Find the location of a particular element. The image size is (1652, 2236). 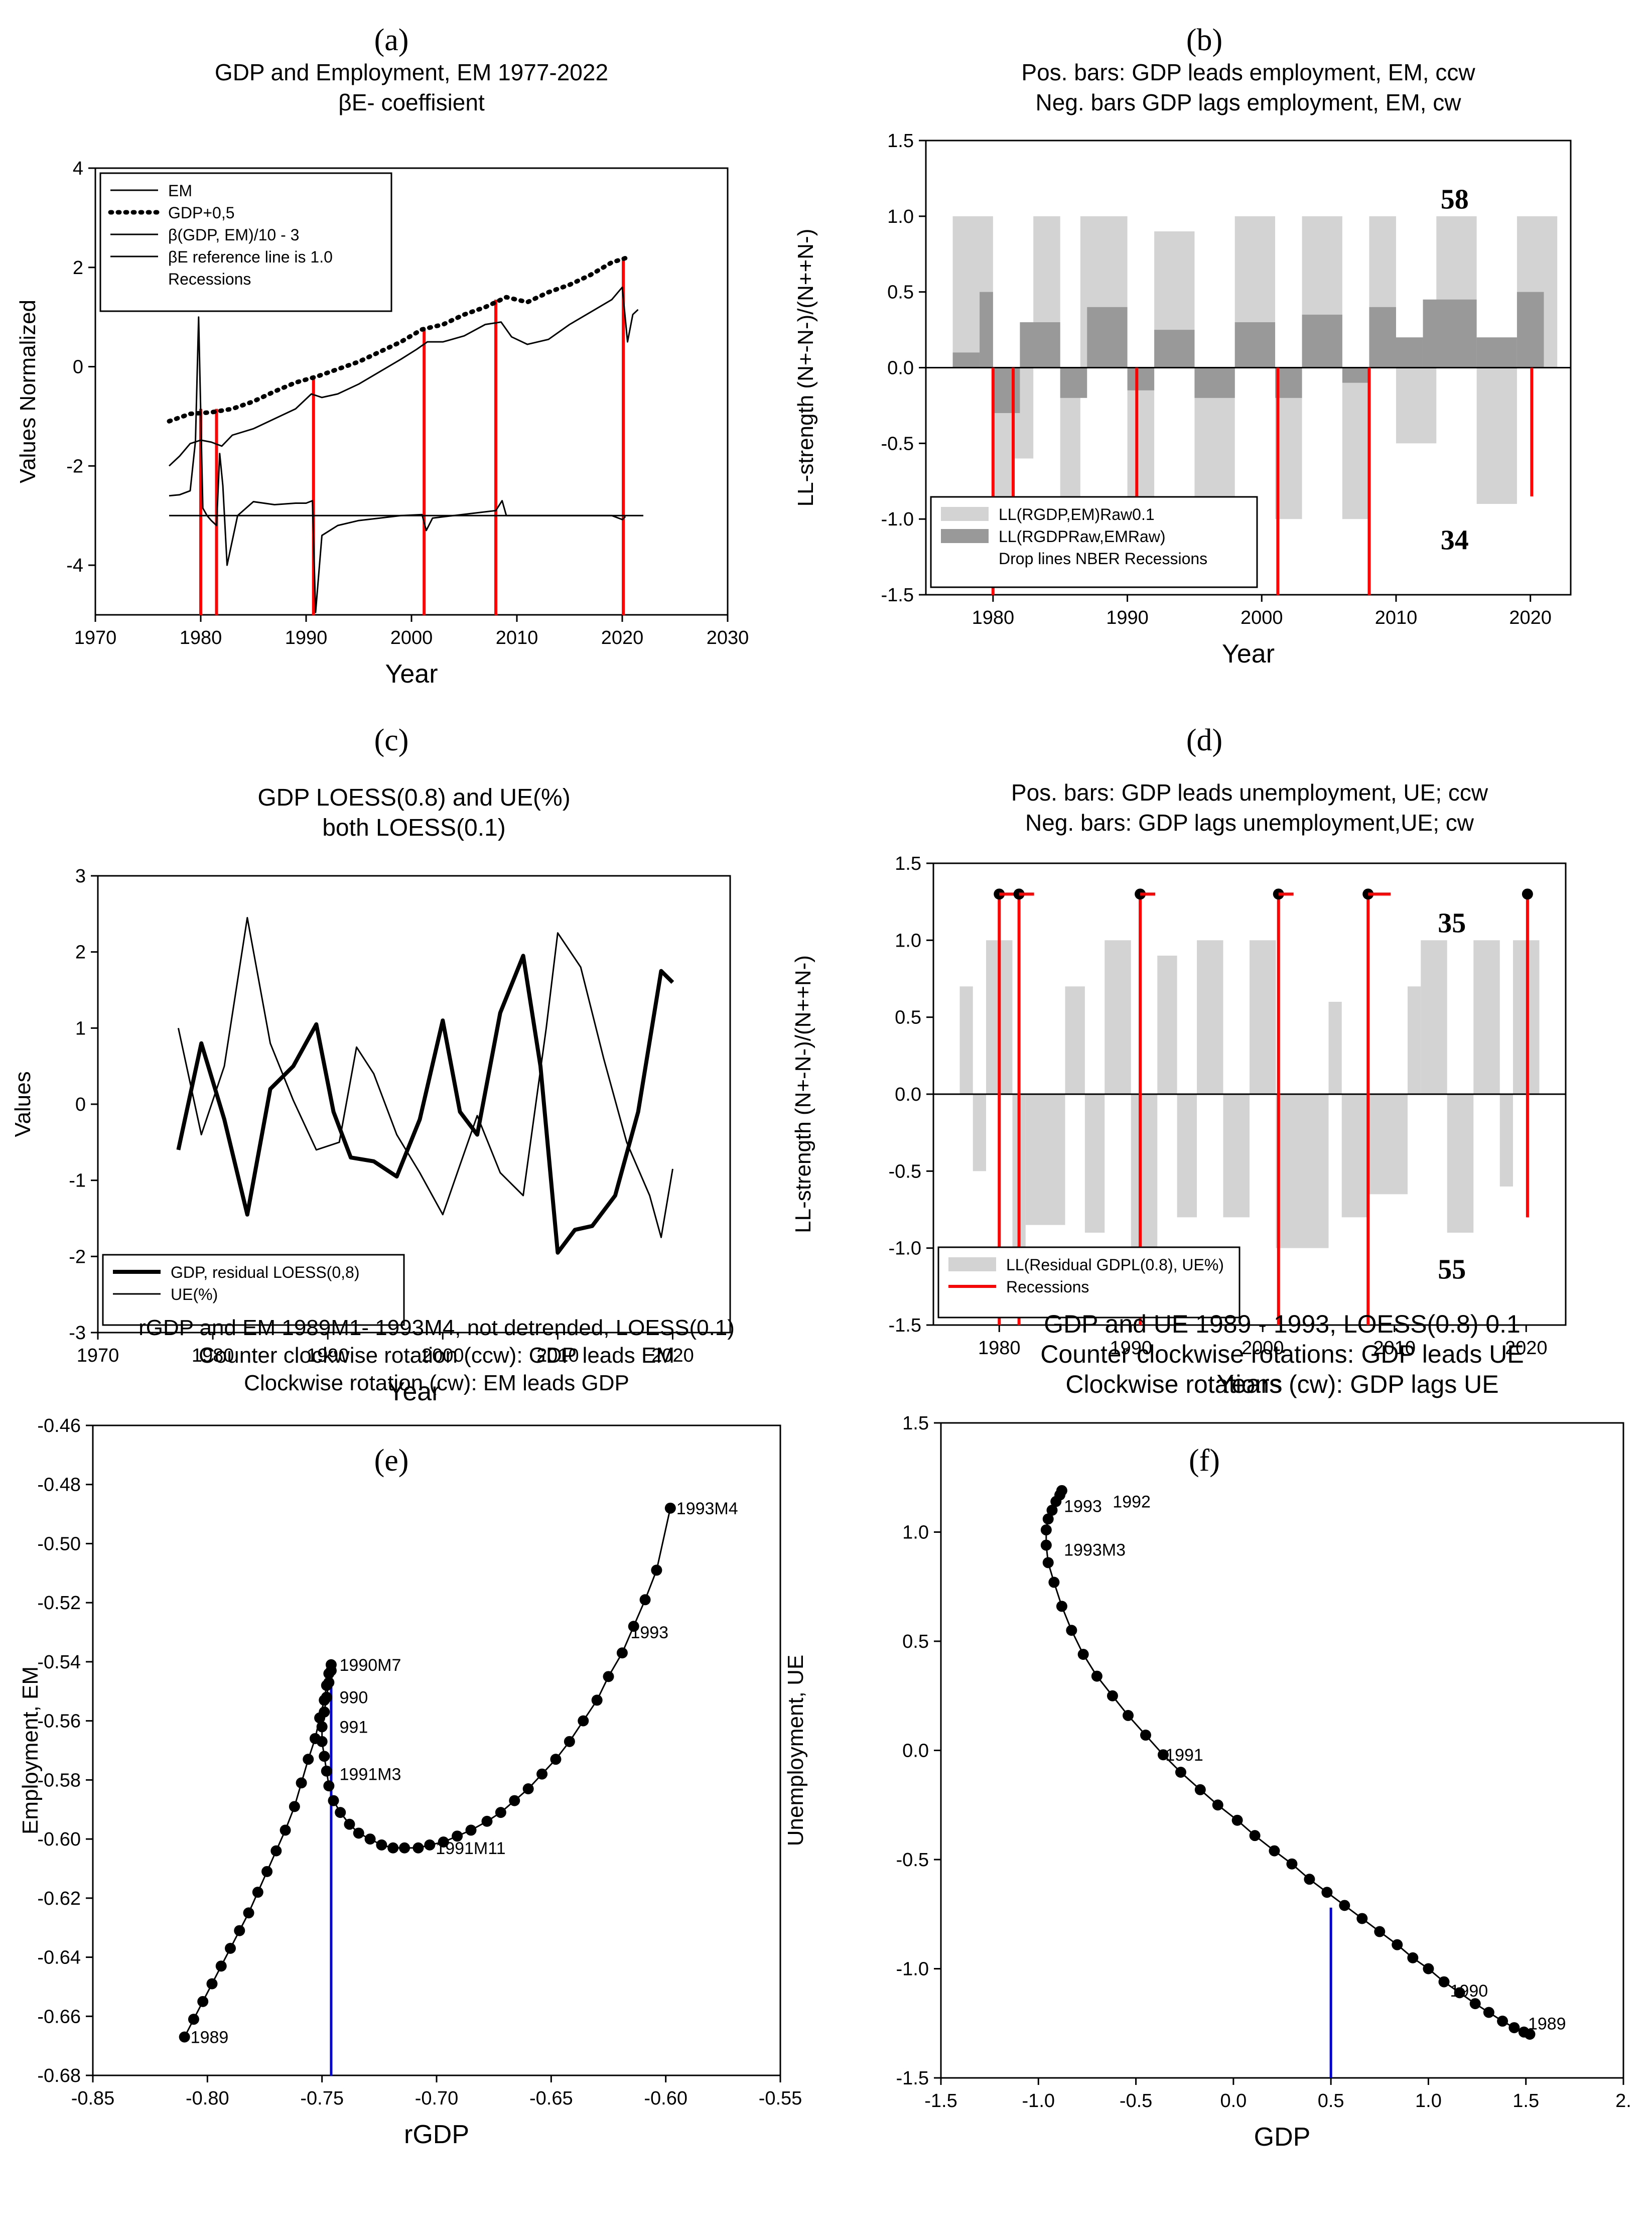

x-tick-label: 1.0 is located at coordinates (1428, 2101).